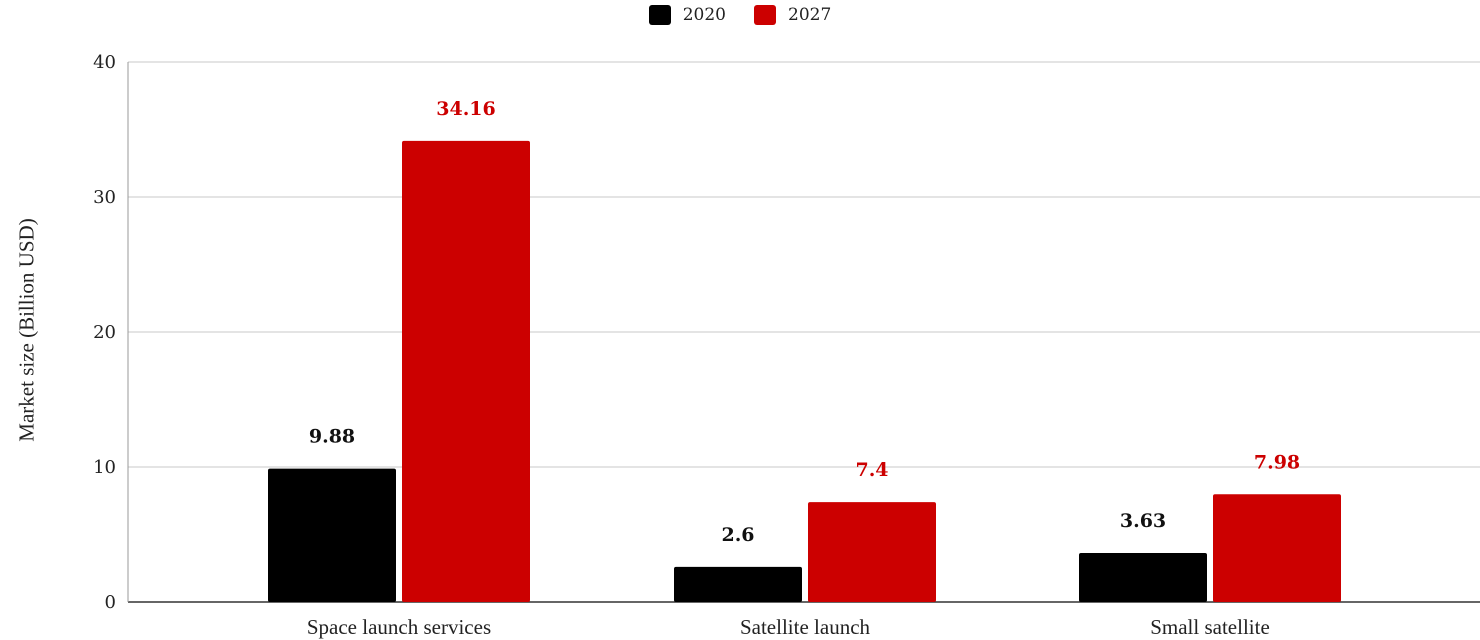 The image size is (1480, 640). Describe the element at coordinates (104, 62) in the screenshot. I see `y-tick-label: 40` at that location.